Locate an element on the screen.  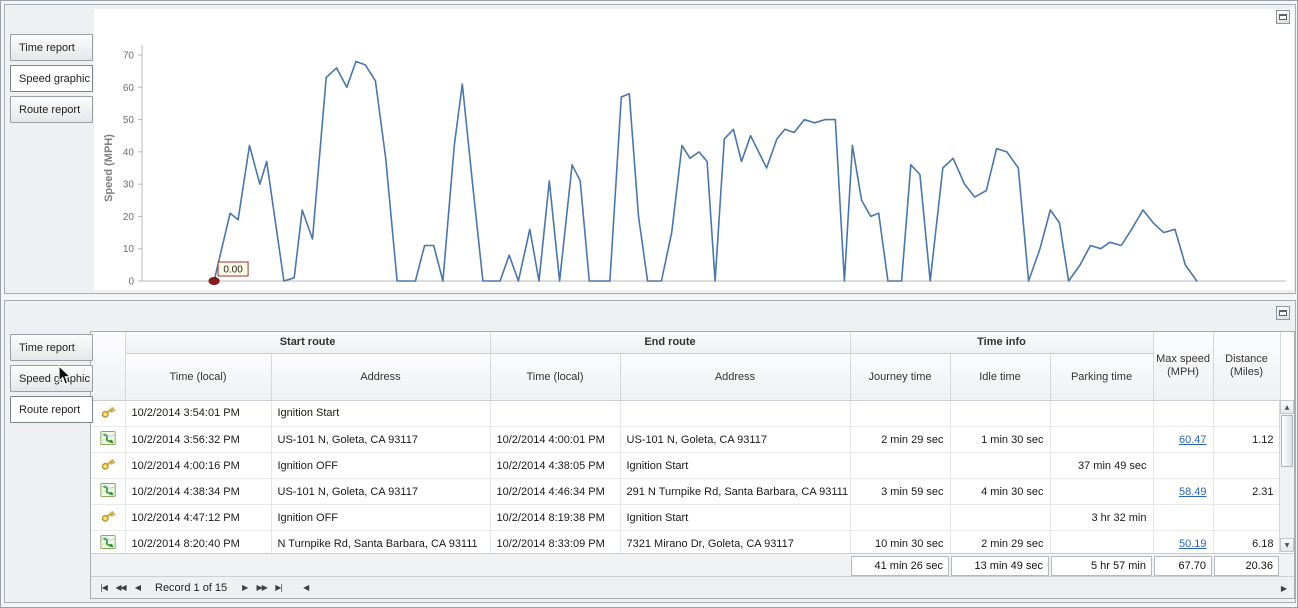
svg-text: 40 is located at coordinates (129, 152).